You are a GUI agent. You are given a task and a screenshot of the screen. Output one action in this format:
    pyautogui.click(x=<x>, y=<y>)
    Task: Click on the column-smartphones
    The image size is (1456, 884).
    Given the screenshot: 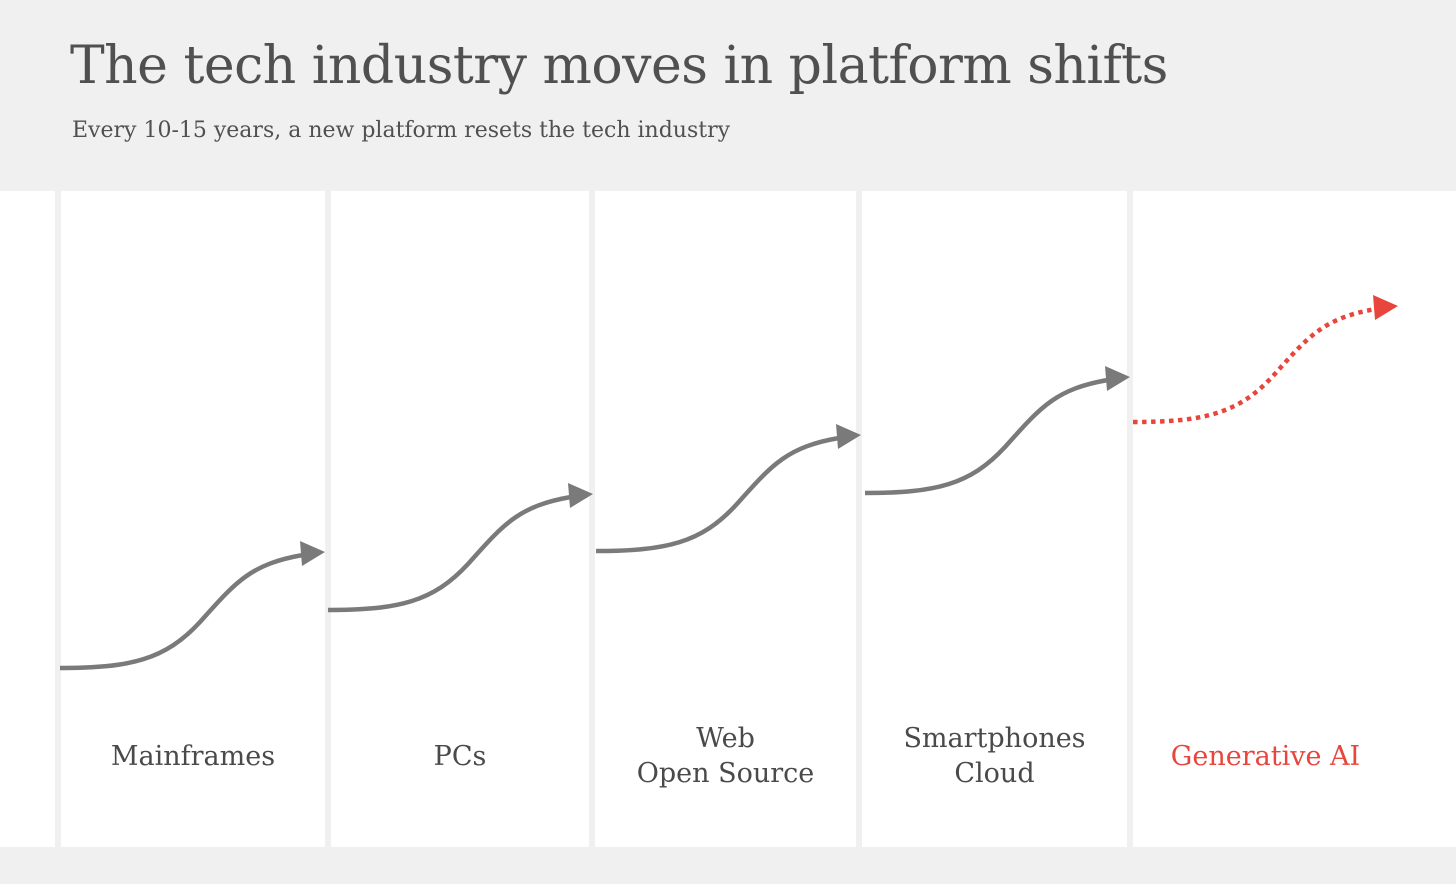 What is the action you would take?
    pyautogui.click(x=994, y=519)
    